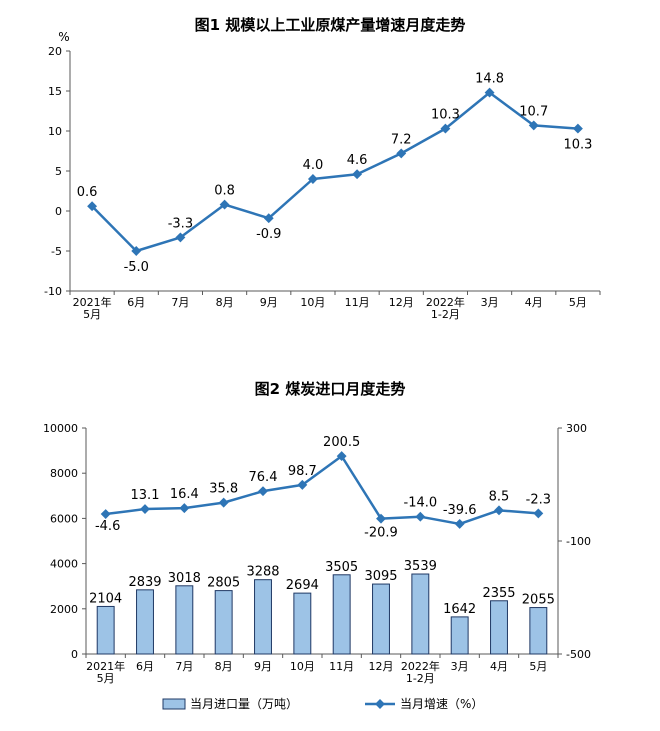  I want to click on chart2-y-tick-label: 0, so click(74, 654).